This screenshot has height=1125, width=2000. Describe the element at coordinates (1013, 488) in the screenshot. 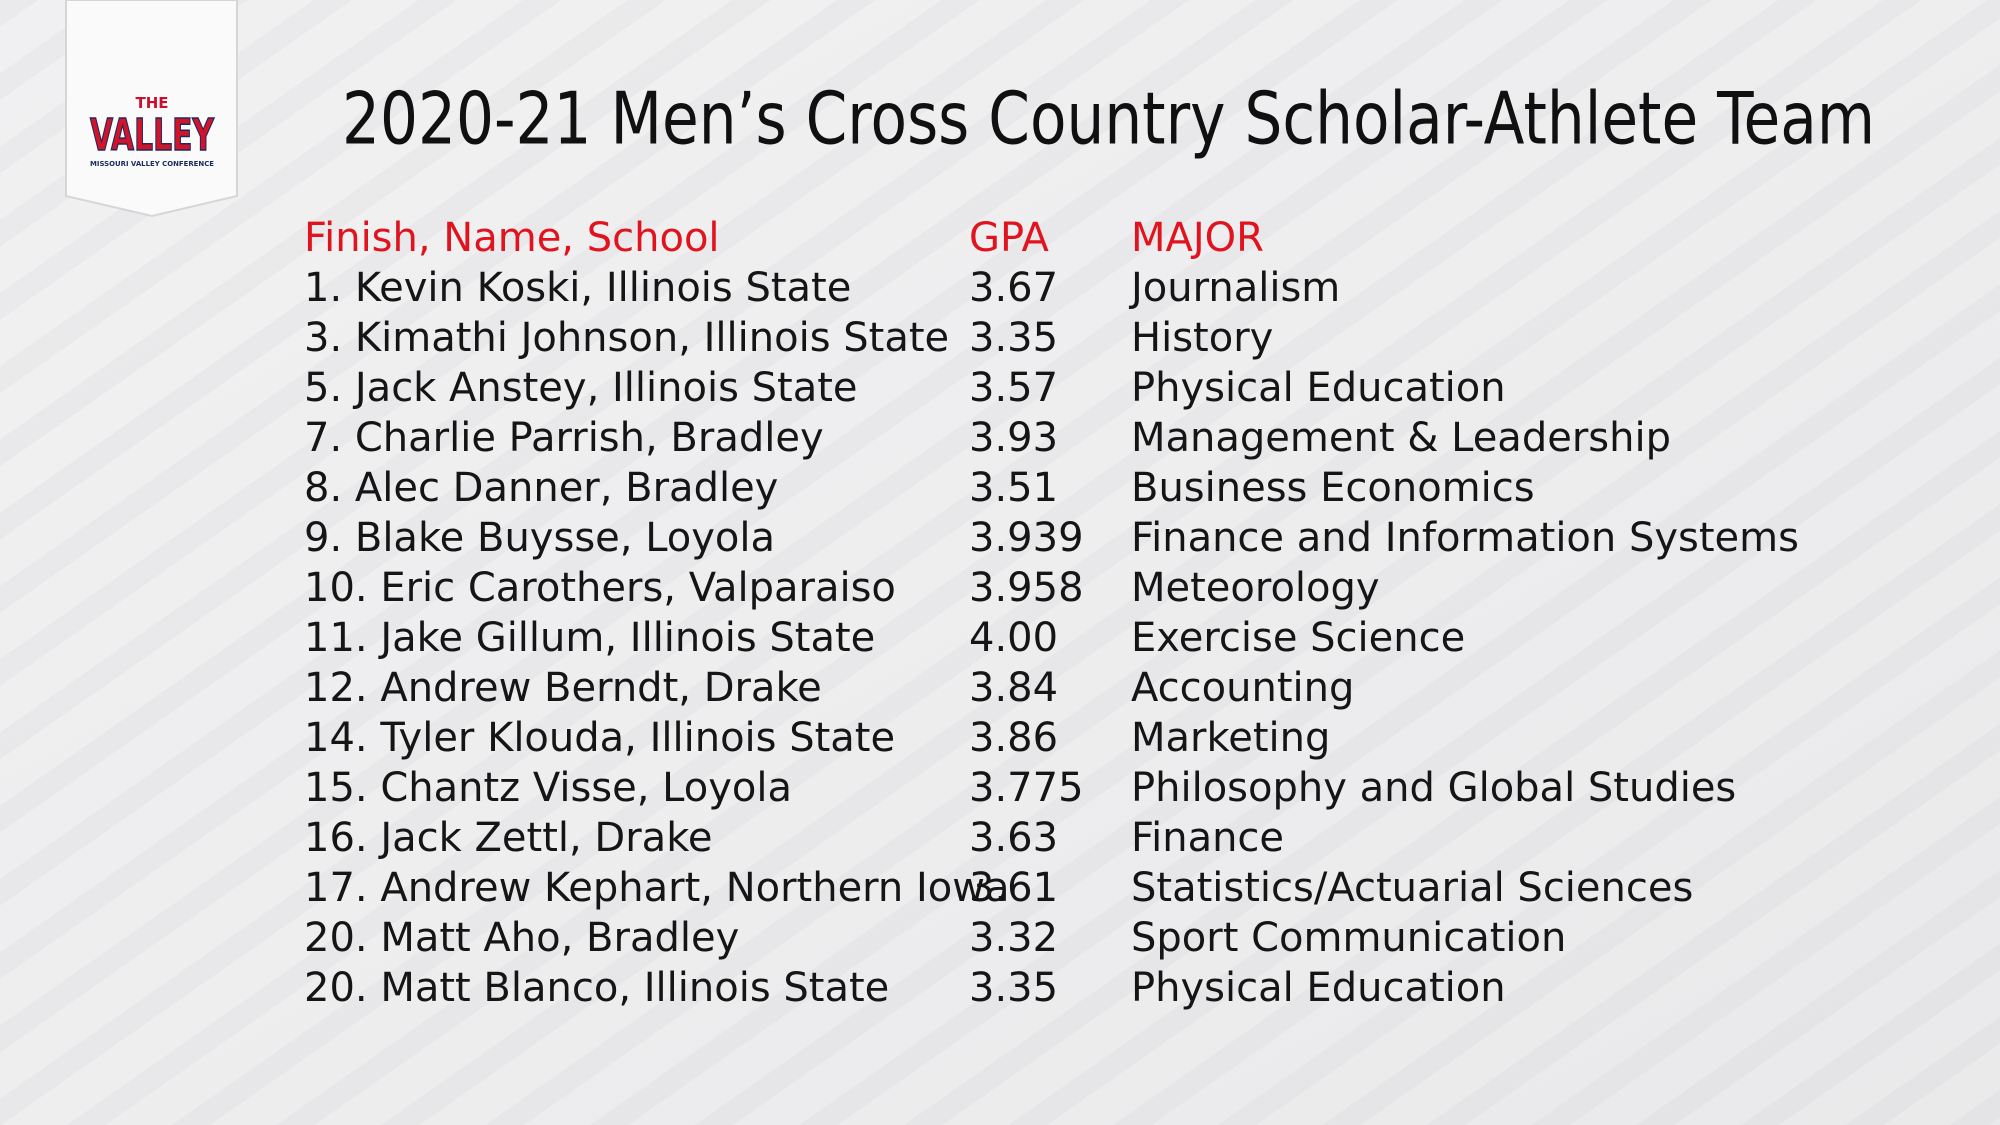

I see `gpa-cell: 3.51` at that location.